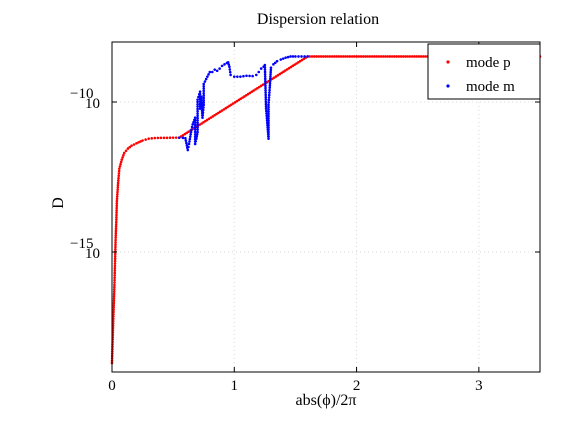 The height and width of the screenshot is (425, 567). What do you see at coordinates (112, 386) in the screenshot?
I see `x-tick-label: 0` at bounding box center [112, 386].